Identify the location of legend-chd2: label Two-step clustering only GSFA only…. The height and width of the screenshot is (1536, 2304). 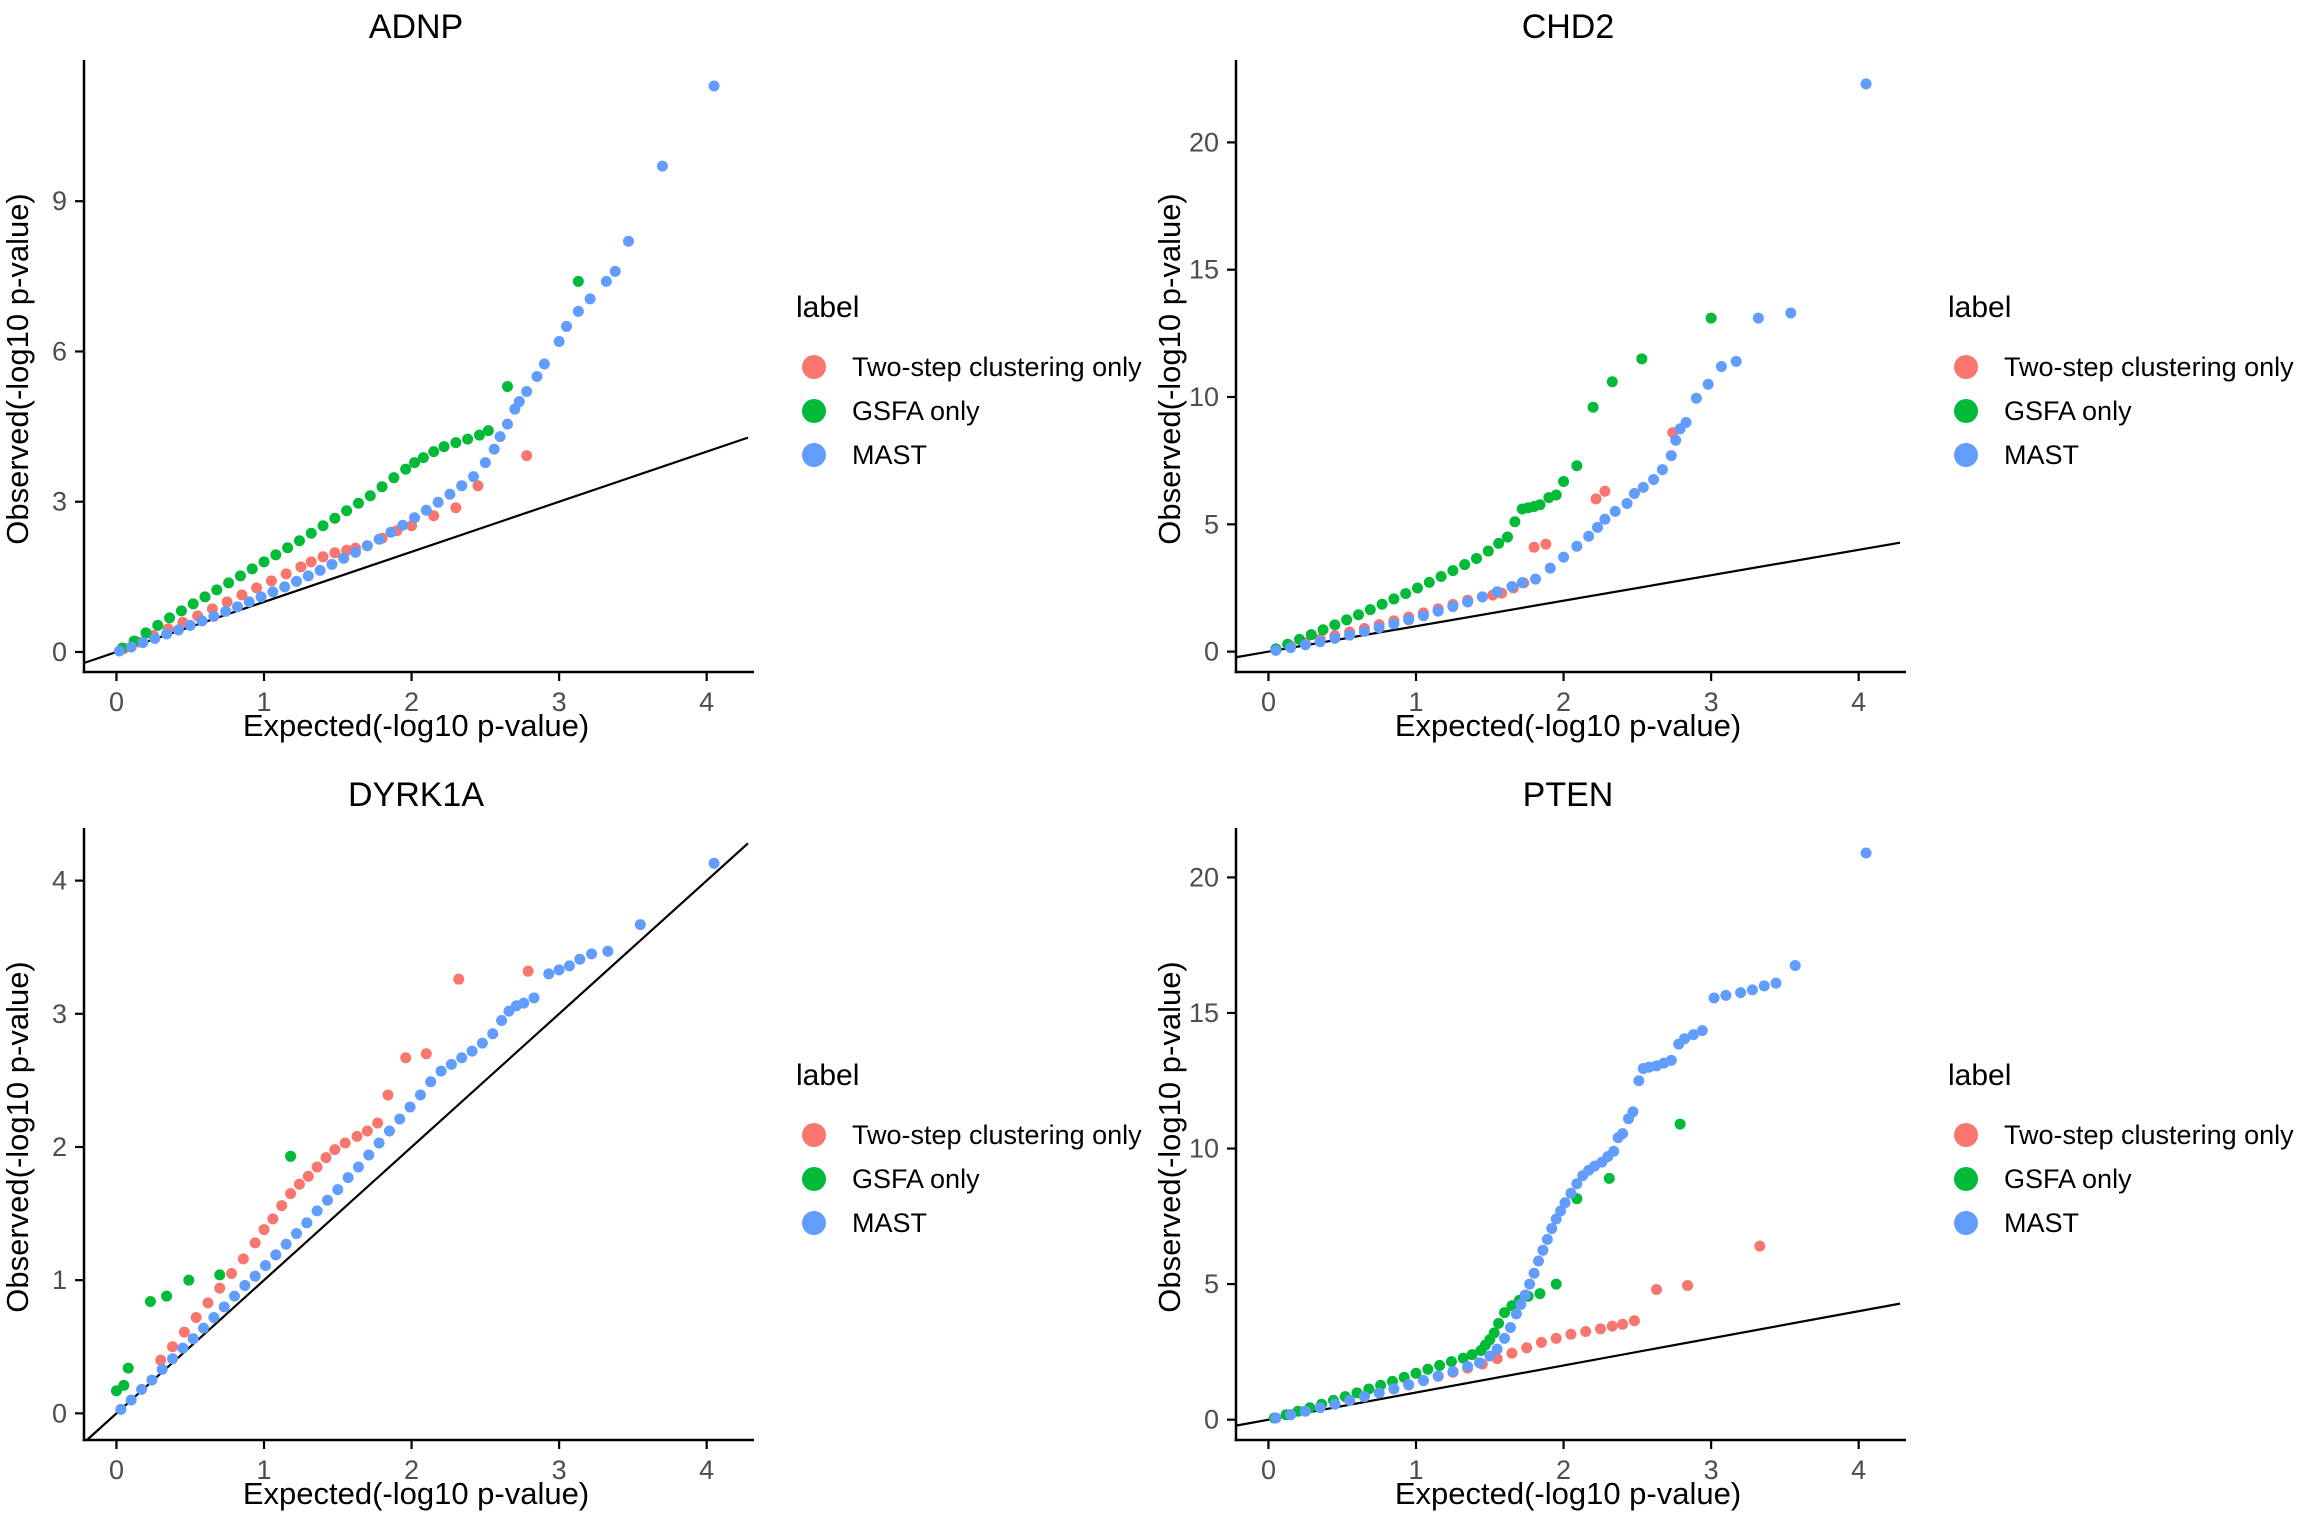
(2121, 384).